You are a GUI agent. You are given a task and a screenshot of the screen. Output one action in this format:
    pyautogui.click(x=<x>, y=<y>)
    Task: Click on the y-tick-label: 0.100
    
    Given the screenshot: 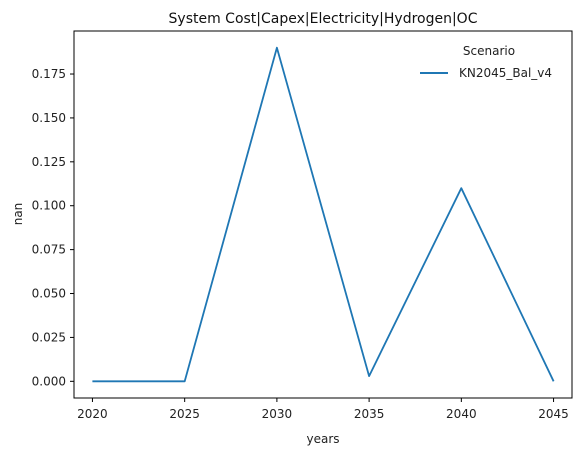 What is the action you would take?
    pyautogui.click(x=49, y=206)
    